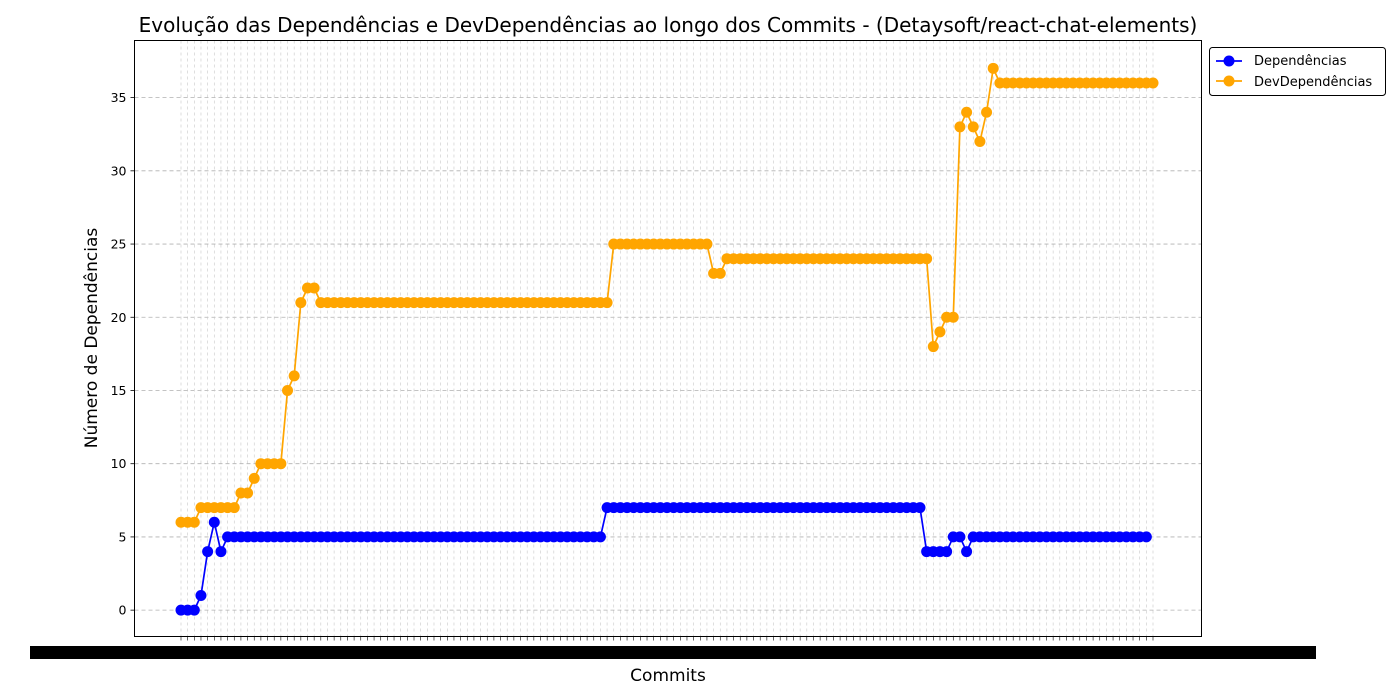 This screenshot has width=1400, height=700. Describe the element at coordinates (92, 338) in the screenshot. I see `y-axis-label: Número de Dependências` at that location.